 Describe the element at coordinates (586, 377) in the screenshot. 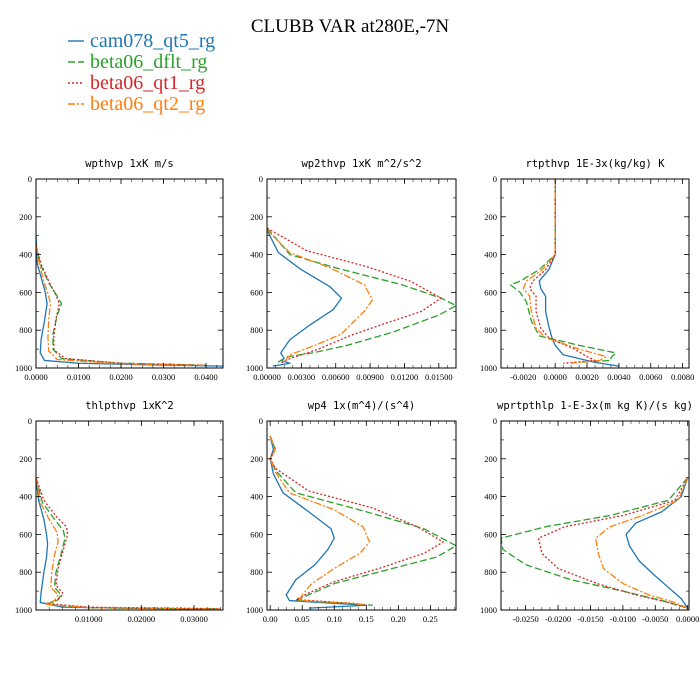

I see `x-tick-label: 0.0020` at that location.